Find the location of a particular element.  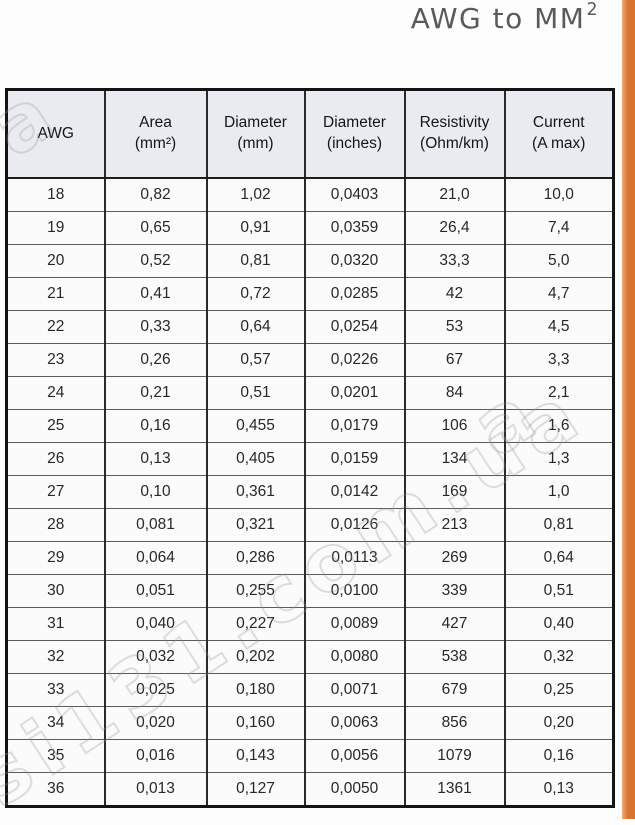

cell-resistivity: 33,3 is located at coordinates (454, 261).